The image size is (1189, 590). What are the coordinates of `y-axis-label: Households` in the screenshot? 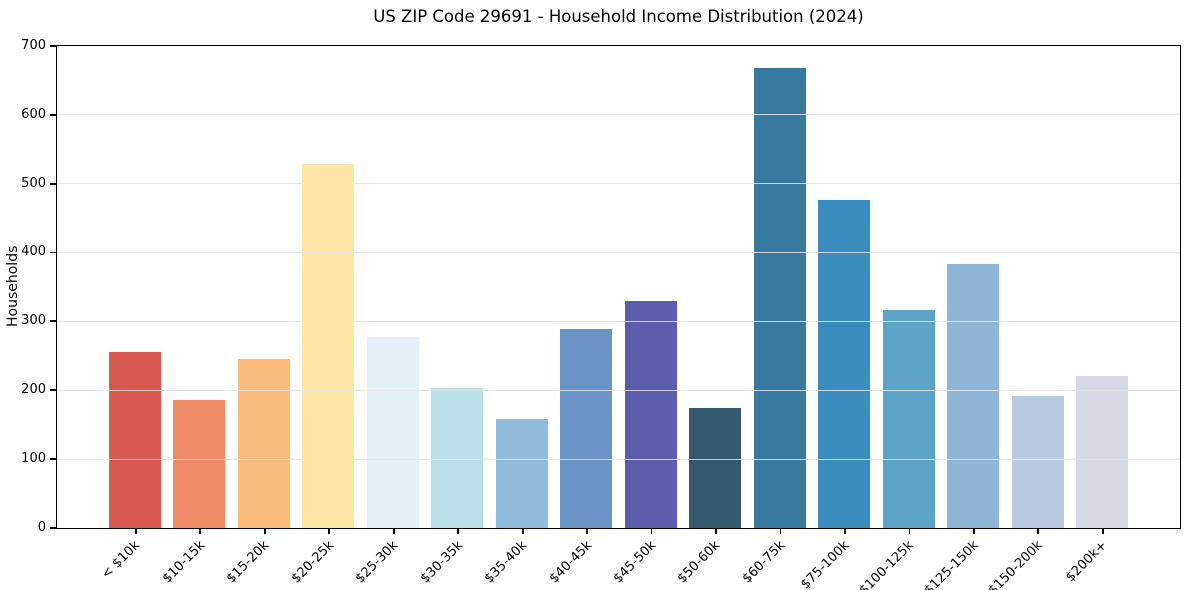 It's located at (13, 286).